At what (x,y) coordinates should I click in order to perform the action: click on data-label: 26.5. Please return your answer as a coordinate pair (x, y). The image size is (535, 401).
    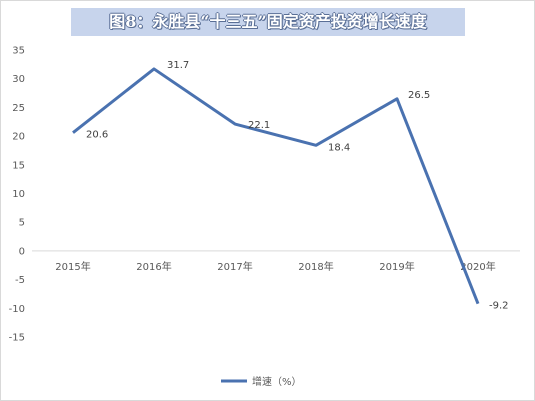
    Looking at the image, I should click on (419, 95).